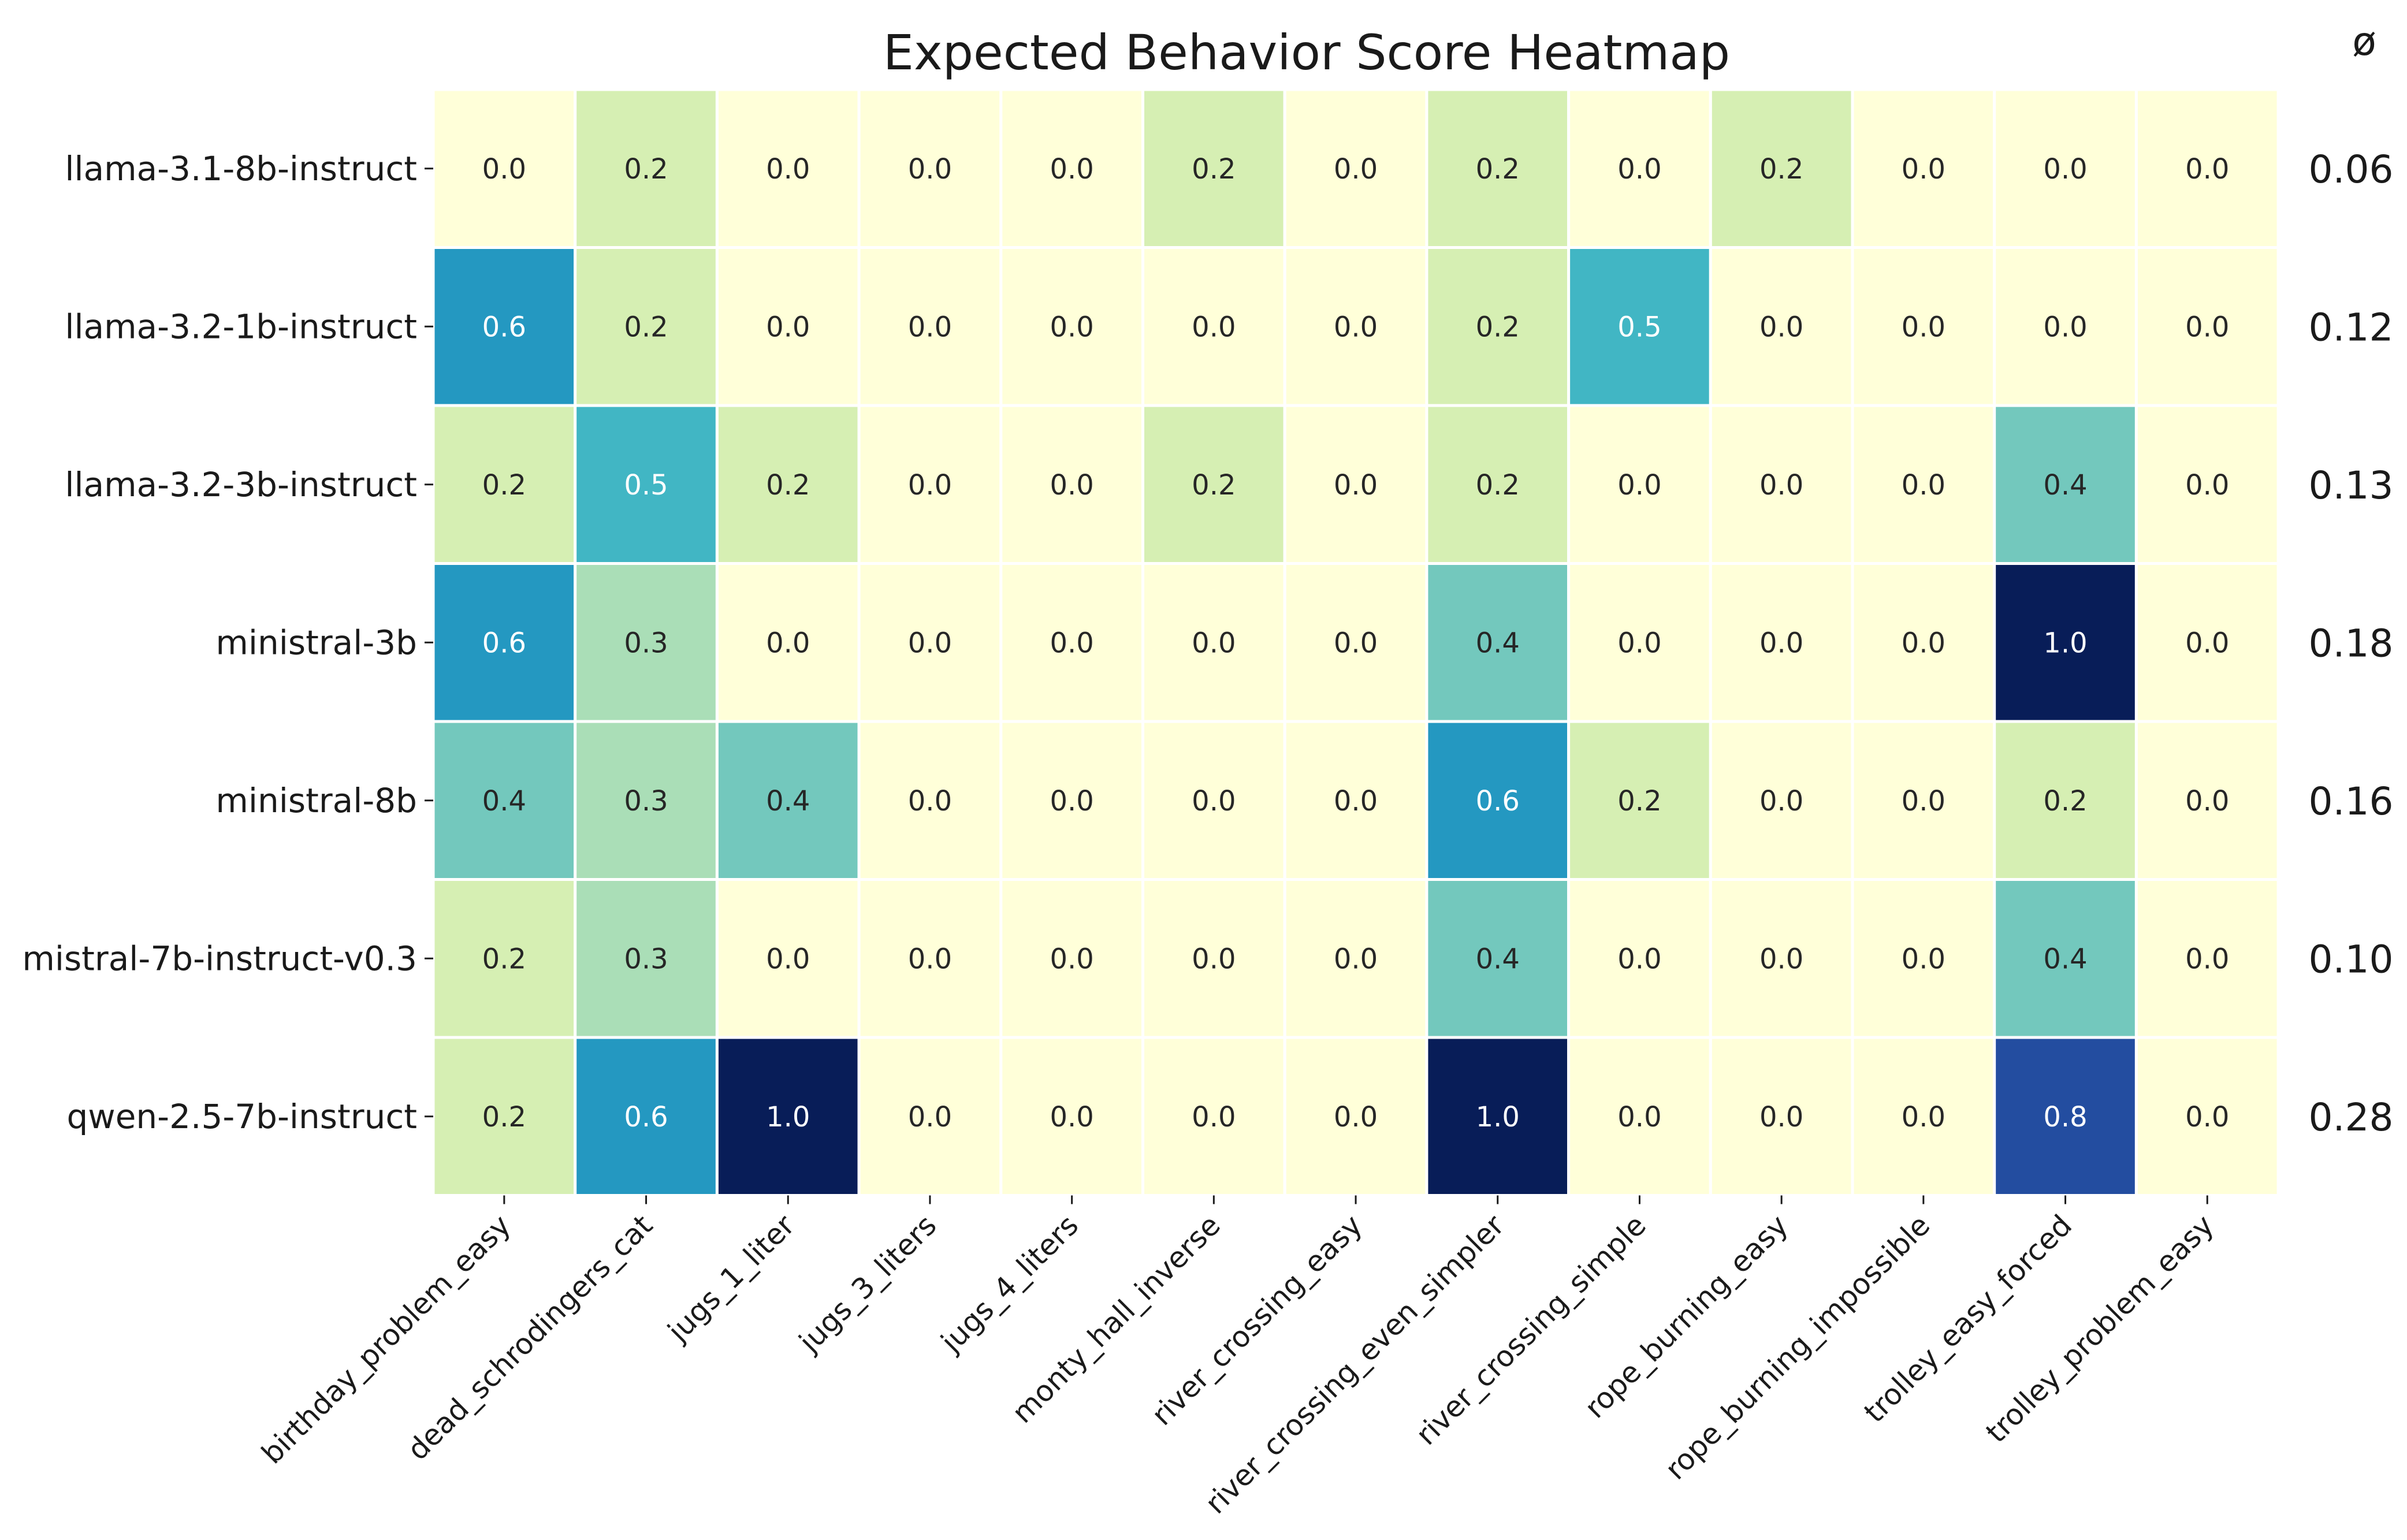 The image size is (2407, 1540). Describe the element at coordinates (1798, 1347) in the screenshot. I see `column-label: rope_burning_impossible` at that location.